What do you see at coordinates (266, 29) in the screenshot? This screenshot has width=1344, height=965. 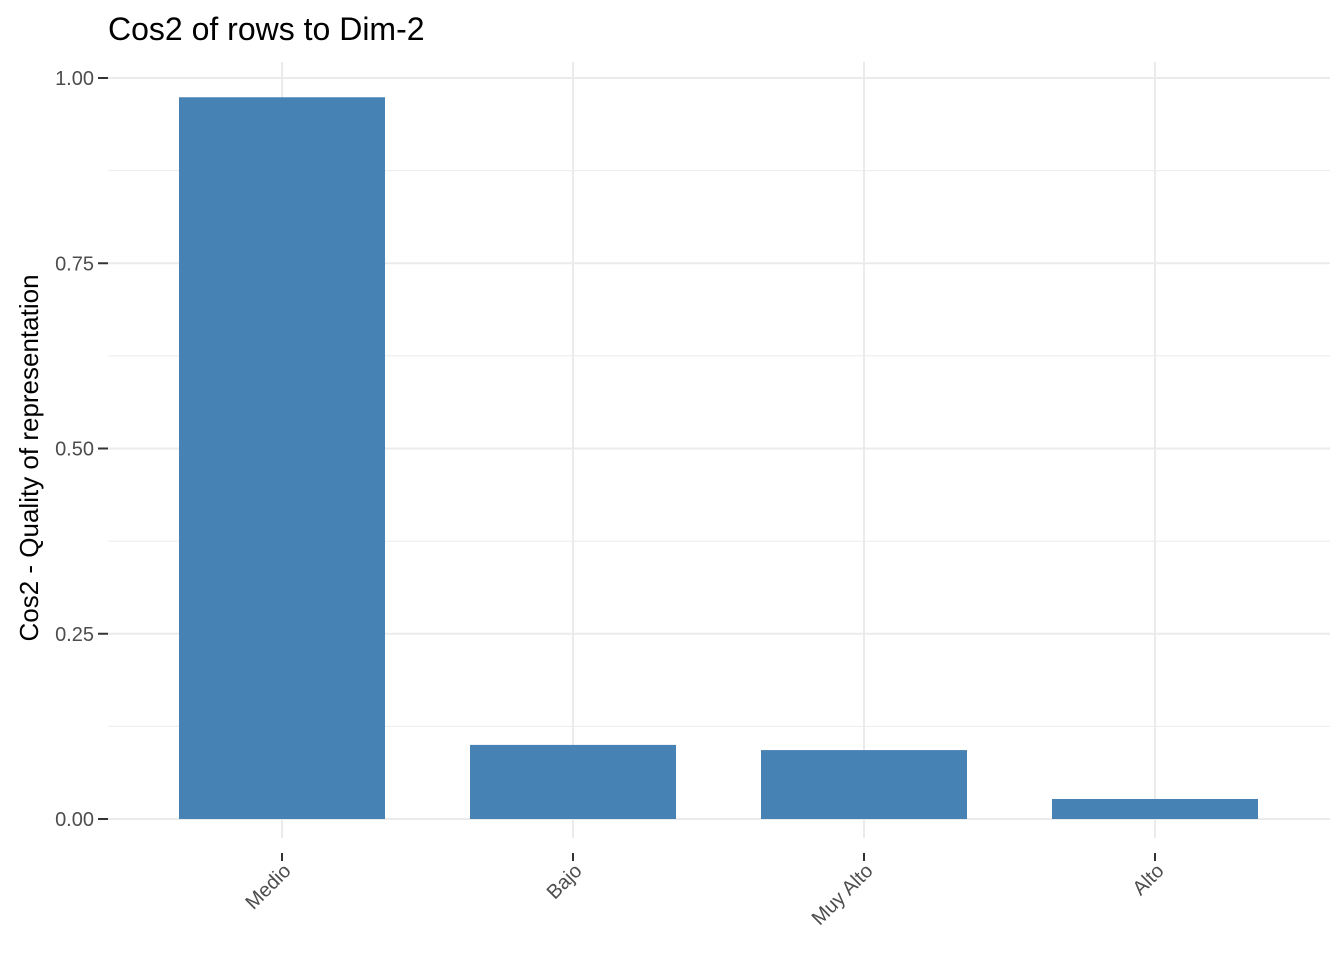 I see `chart-title: Cos2 of rows to Dim-2` at bounding box center [266, 29].